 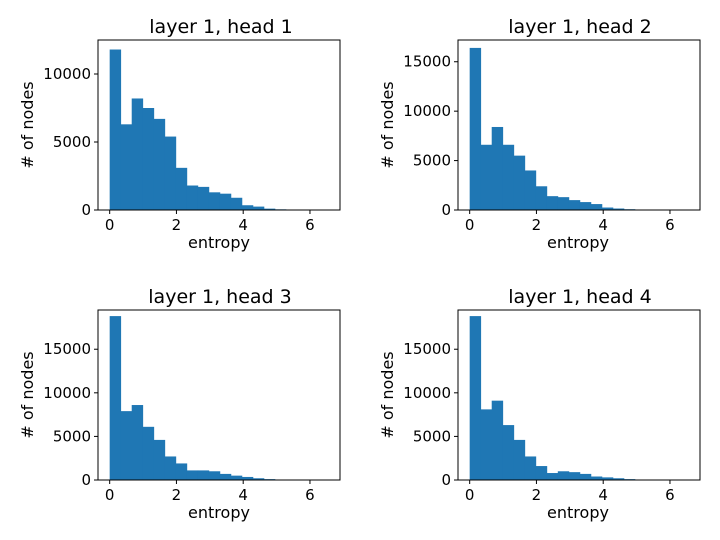 I want to click on chart-title: layer 1, head 1, so click(x=220, y=27).